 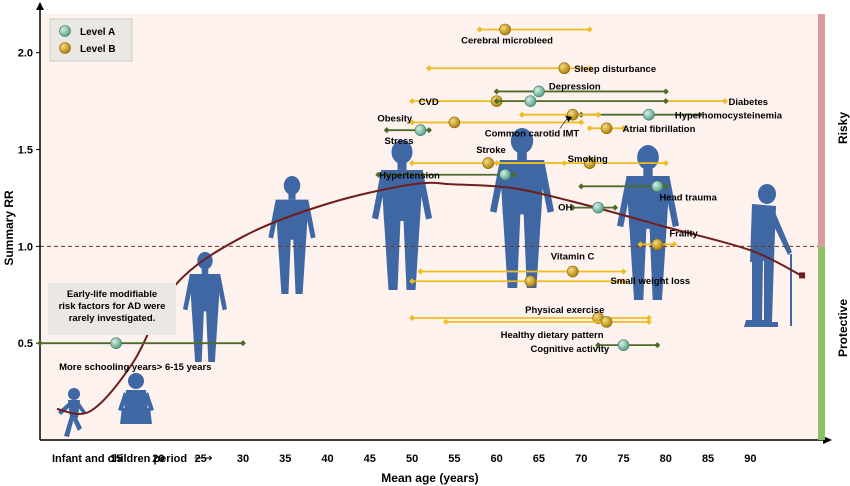 What do you see at coordinates (29, 199) in the screenshot?
I see `y-ticks: 0.5 1.0 1.5 2.0` at bounding box center [29, 199].